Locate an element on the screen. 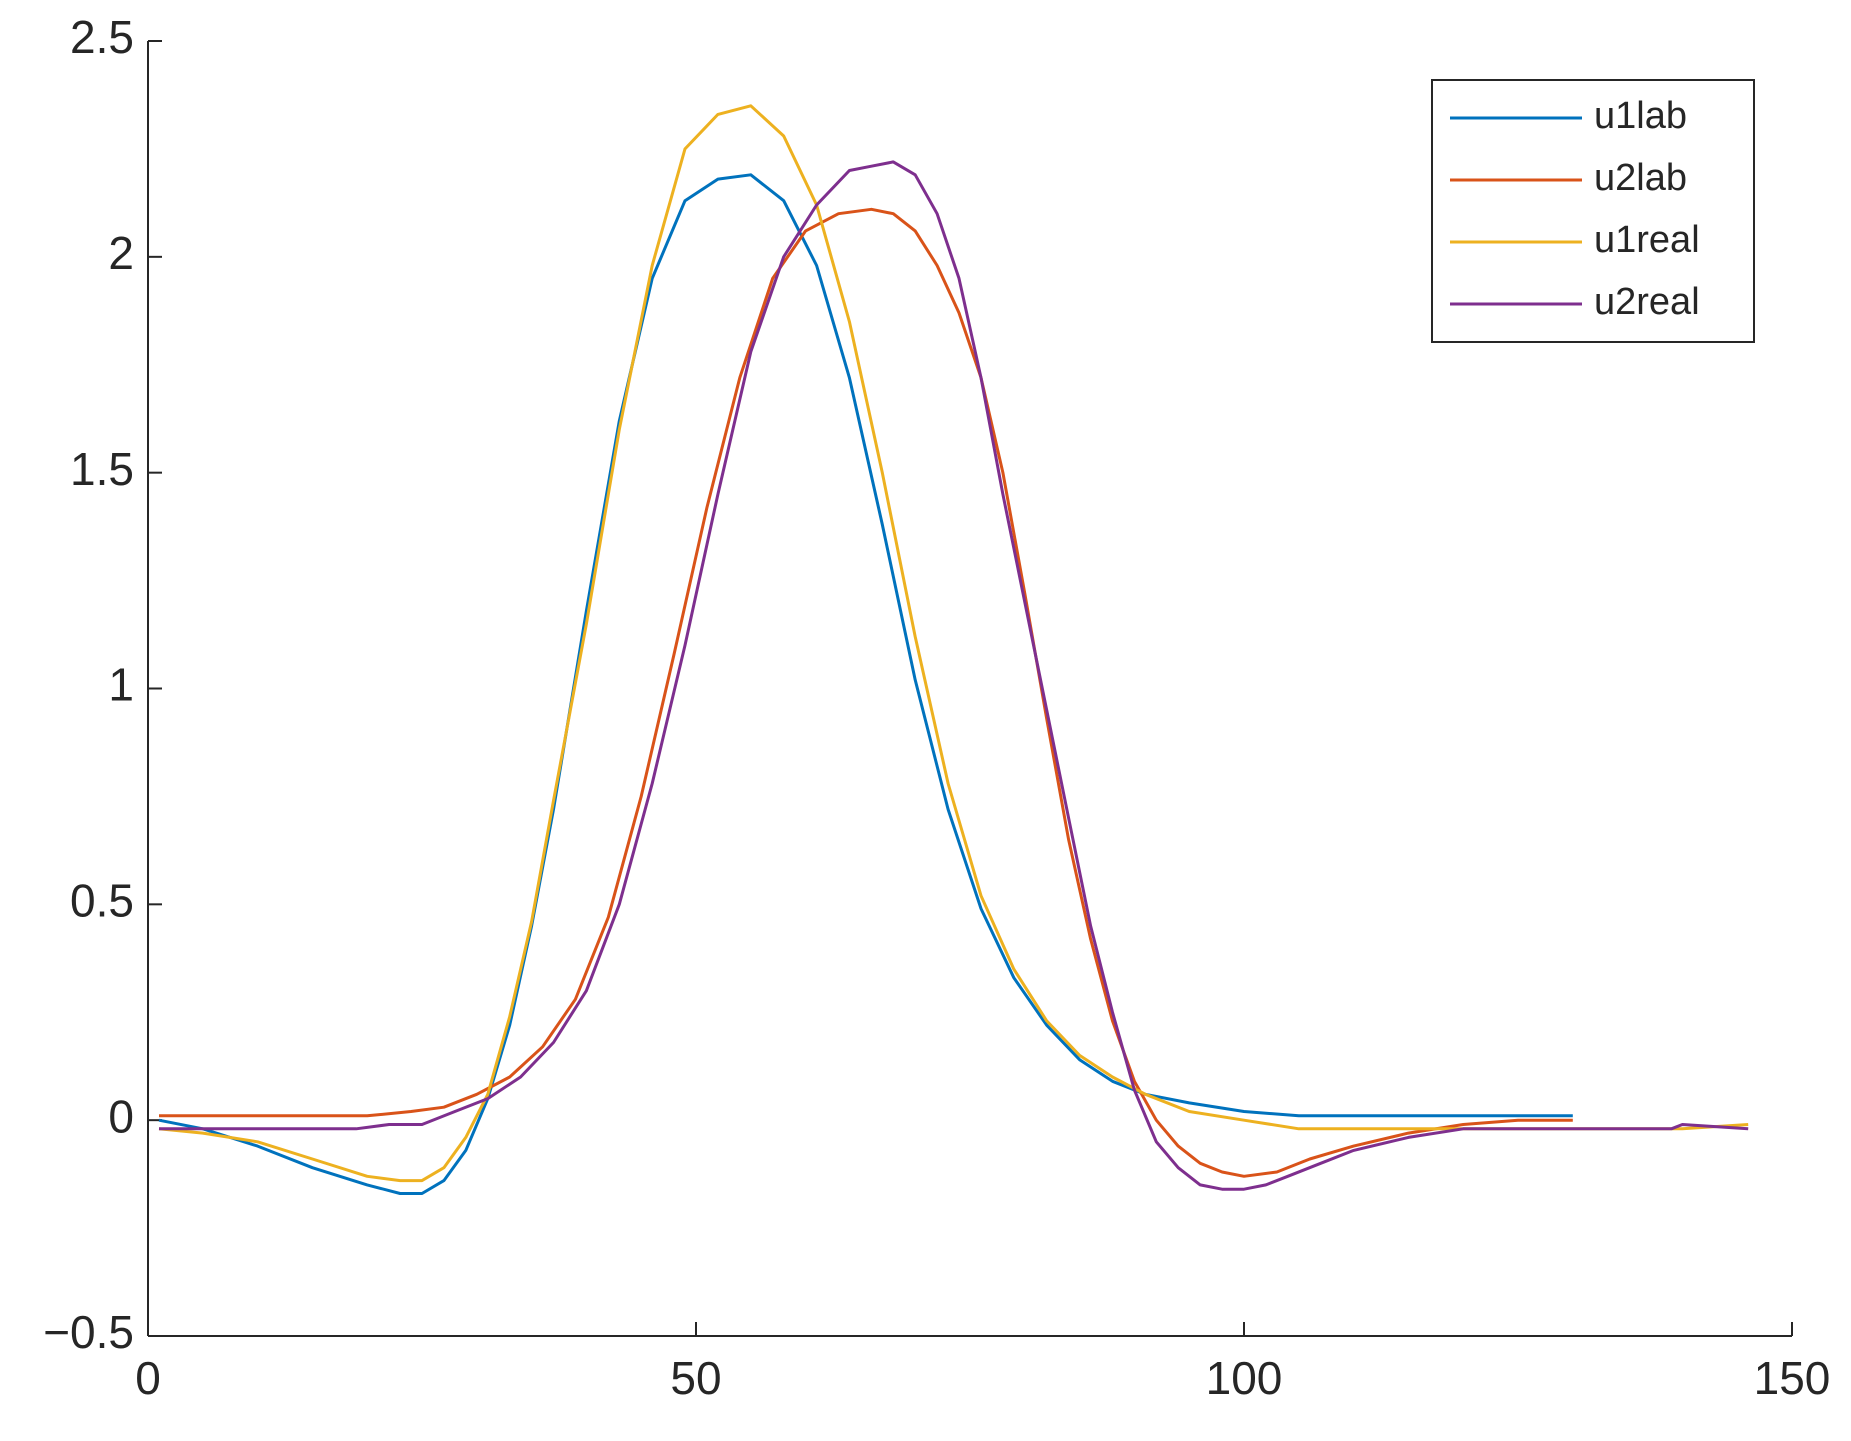 This screenshot has height=1441, width=1851. y-tick-label: 2 is located at coordinates (121, 253).